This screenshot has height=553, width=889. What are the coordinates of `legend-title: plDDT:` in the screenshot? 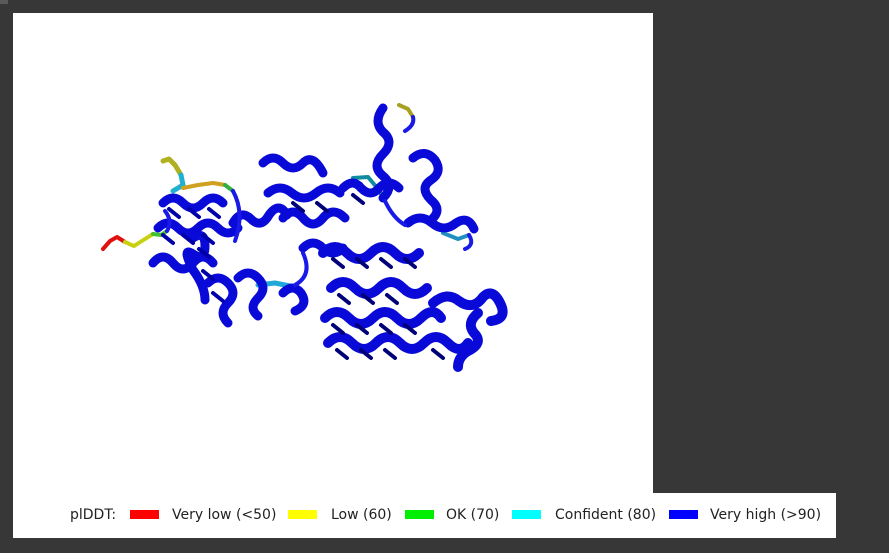 It's located at (93, 515).